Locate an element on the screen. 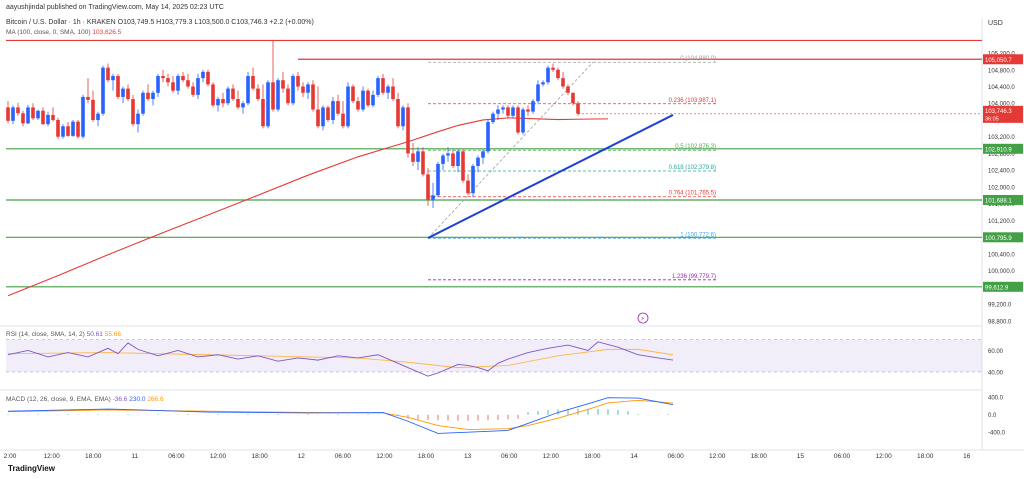 This screenshot has width=1024, height=479. replay-icon-glyph: ⚡ is located at coordinates (643, 319).